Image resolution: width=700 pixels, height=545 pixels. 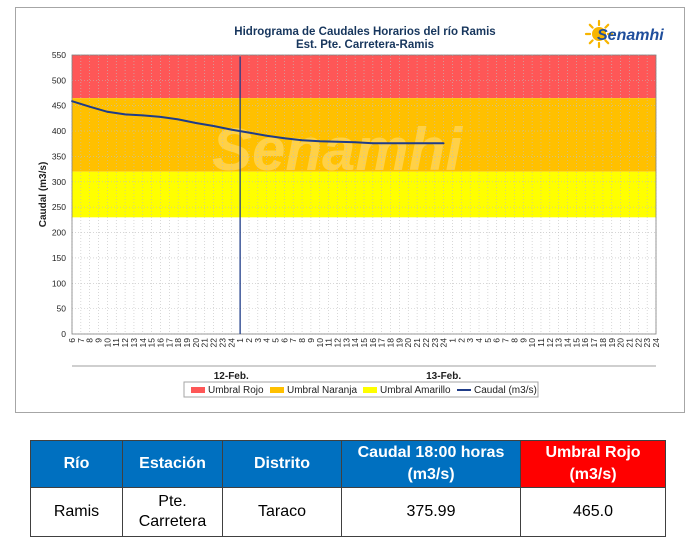 I want to click on x-tick-label: 4, so click(x=267, y=340).